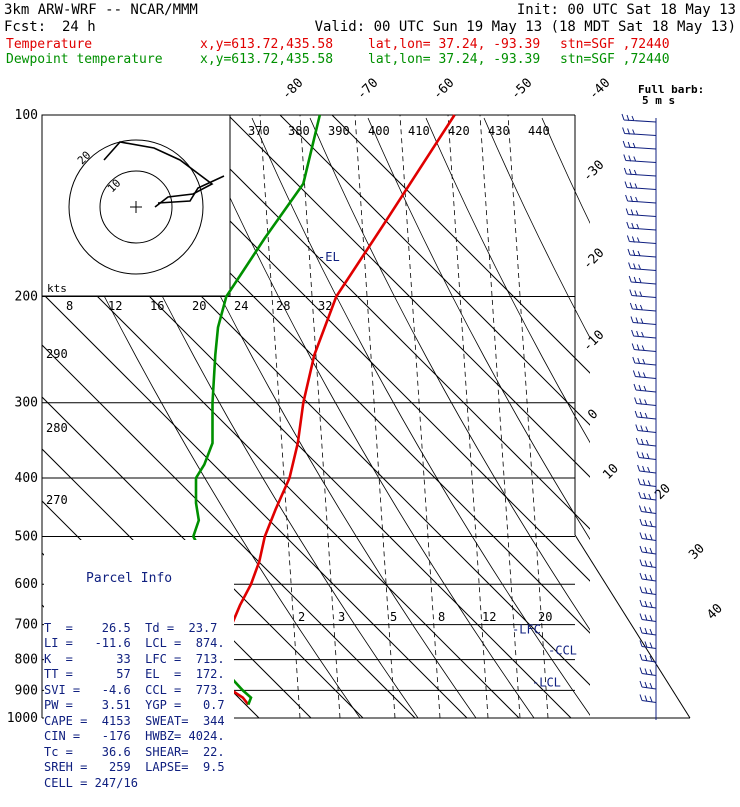  What do you see at coordinates (367, 89) in the screenshot?
I see `isotherm-label: -70` at bounding box center [367, 89].